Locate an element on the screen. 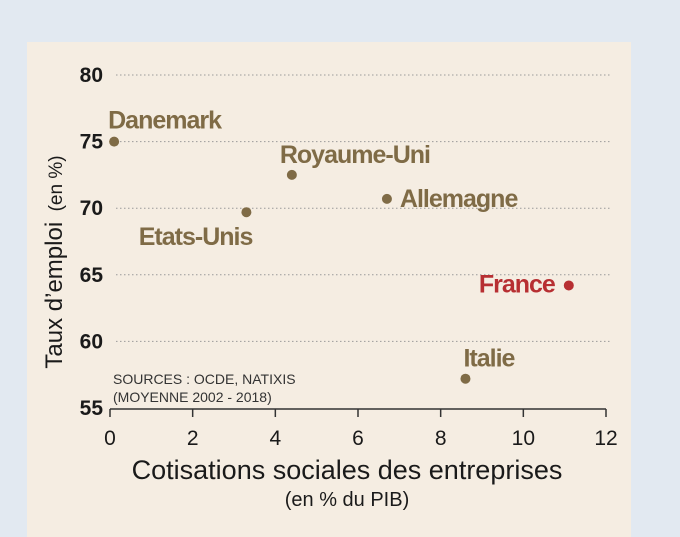 This screenshot has width=680, height=537. point-label-danemark: Danemark is located at coordinates (165, 121).